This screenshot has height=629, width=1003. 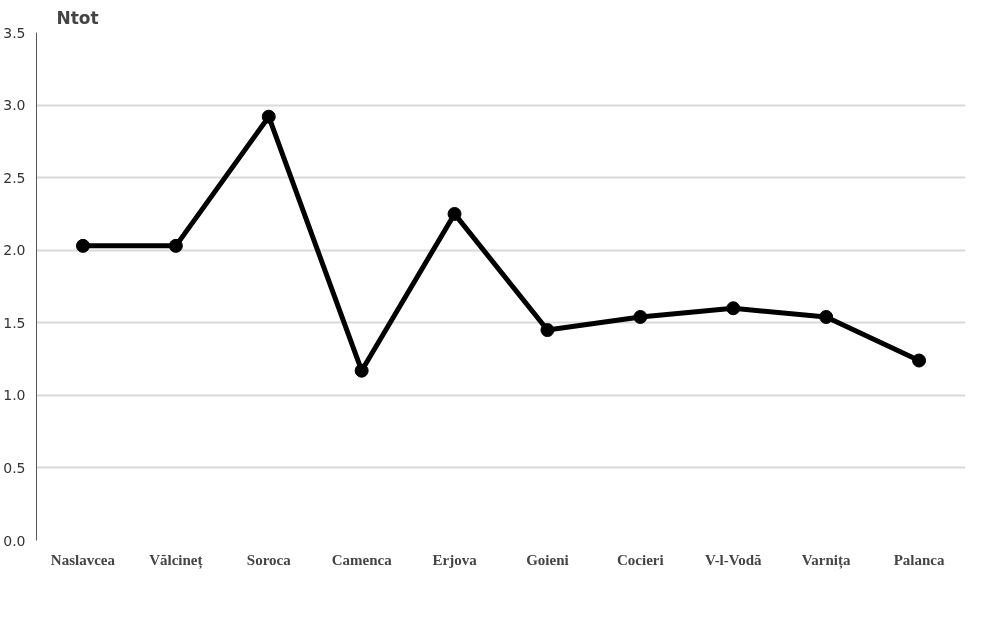 I want to click on x-tick-label: Camenca, so click(x=362, y=559).